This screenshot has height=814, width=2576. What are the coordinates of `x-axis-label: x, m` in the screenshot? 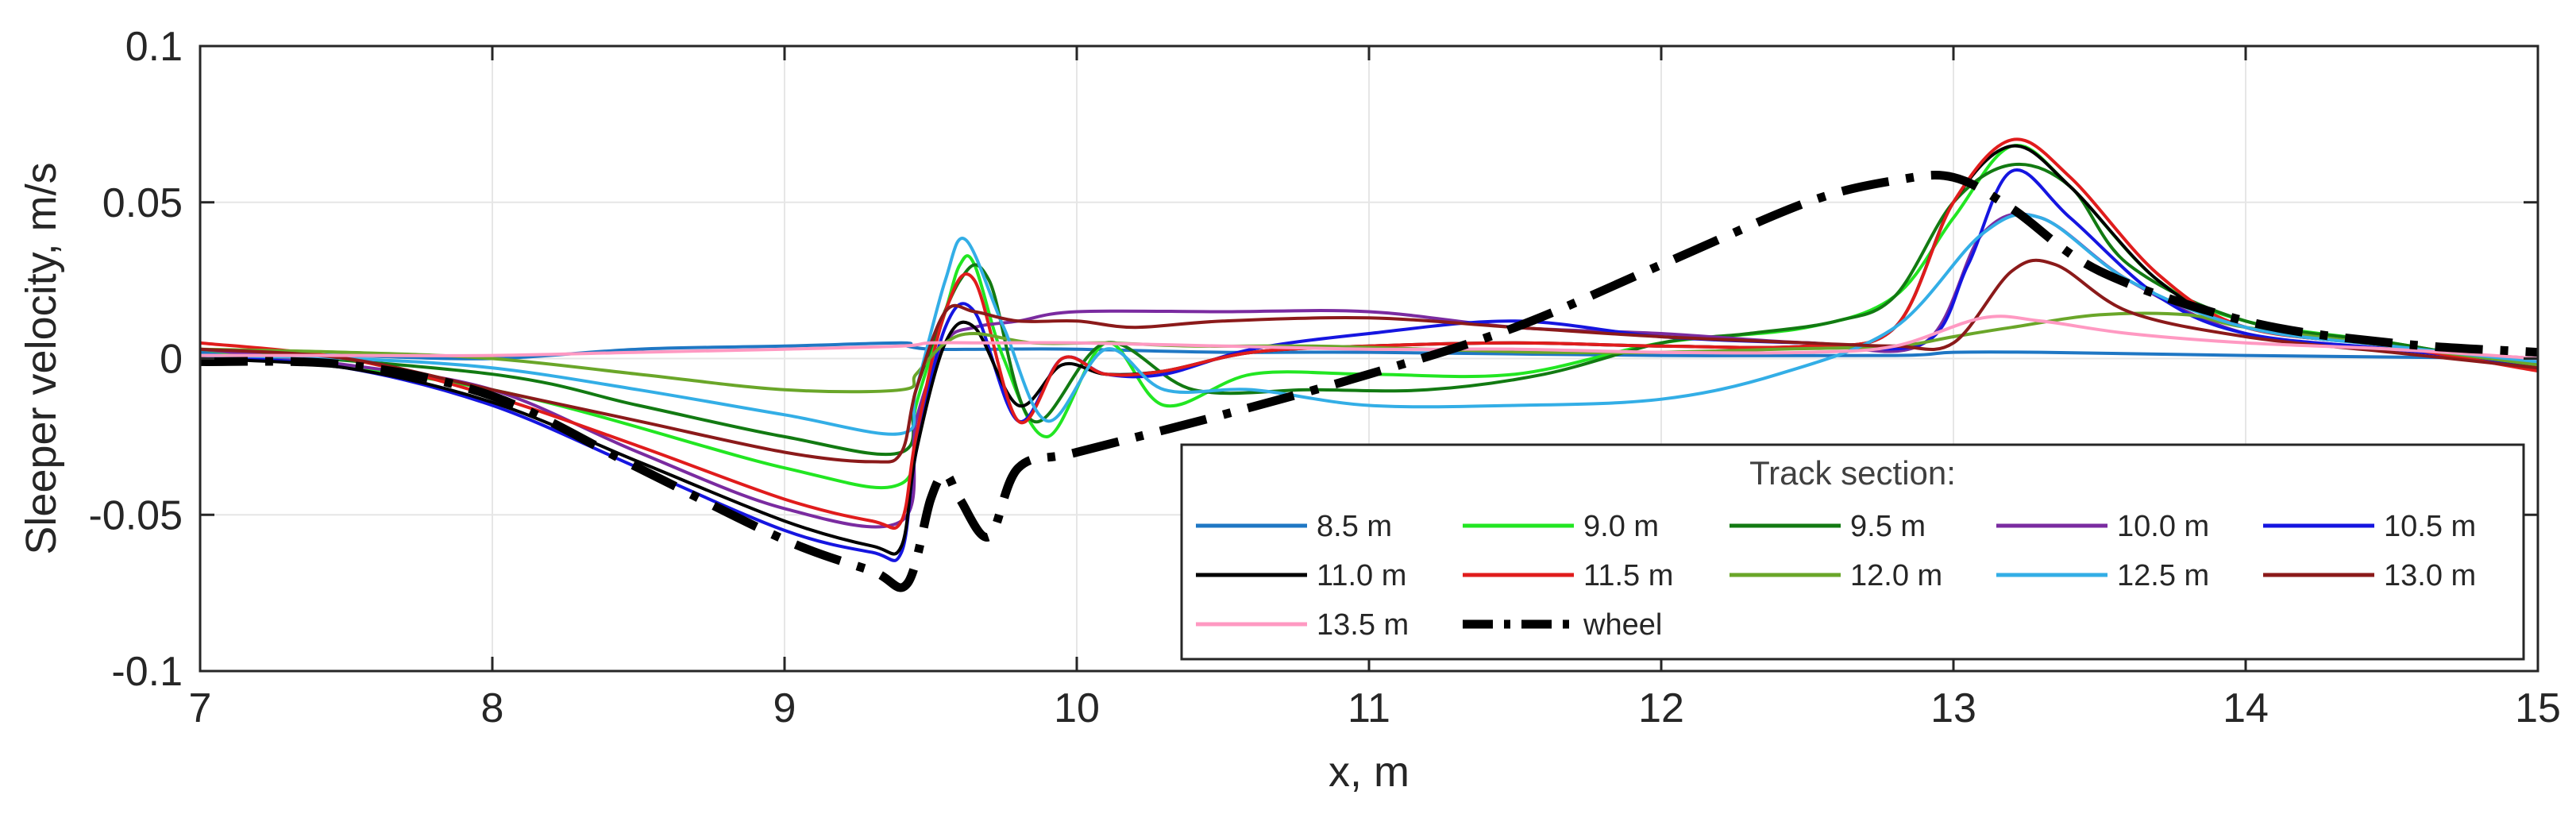 It's located at (1368, 772).